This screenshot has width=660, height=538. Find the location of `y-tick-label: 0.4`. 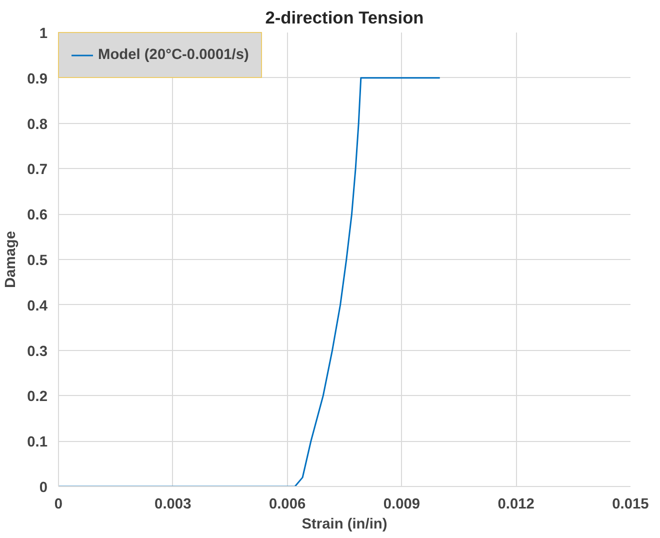

y-tick-label: 0.4 is located at coordinates (37, 306).